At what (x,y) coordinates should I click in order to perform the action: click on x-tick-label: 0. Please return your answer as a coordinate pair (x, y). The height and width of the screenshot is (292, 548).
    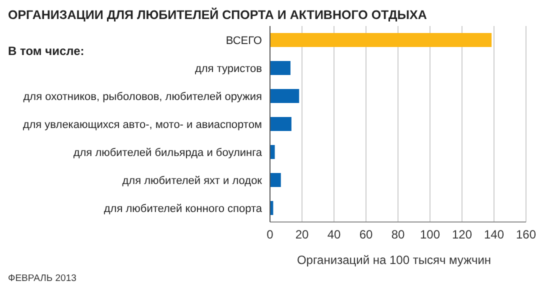
    Looking at the image, I should click on (270, 235).